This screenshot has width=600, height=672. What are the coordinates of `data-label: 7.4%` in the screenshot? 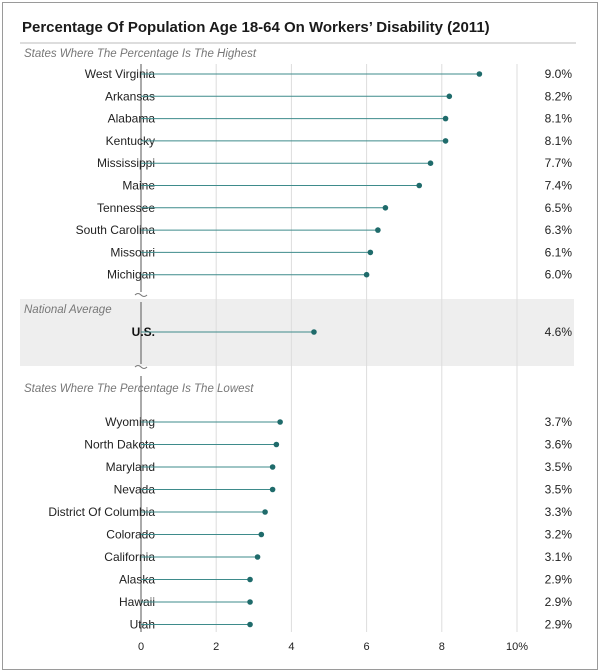 It's located at (559, 186).